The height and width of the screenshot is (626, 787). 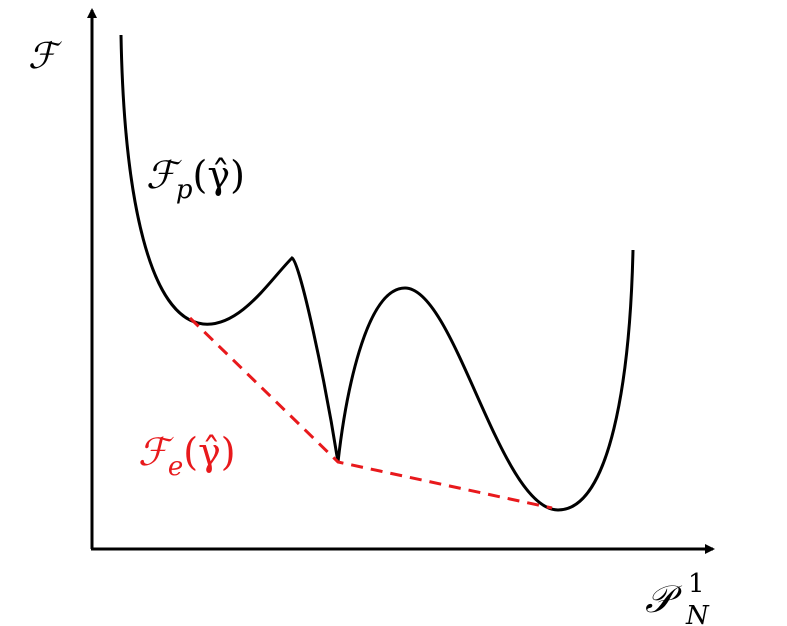 What do you see at coordinates (45, 56) in the screenshot?
I see `y-axis-label: ℱ` at bounding box center [45, 56].